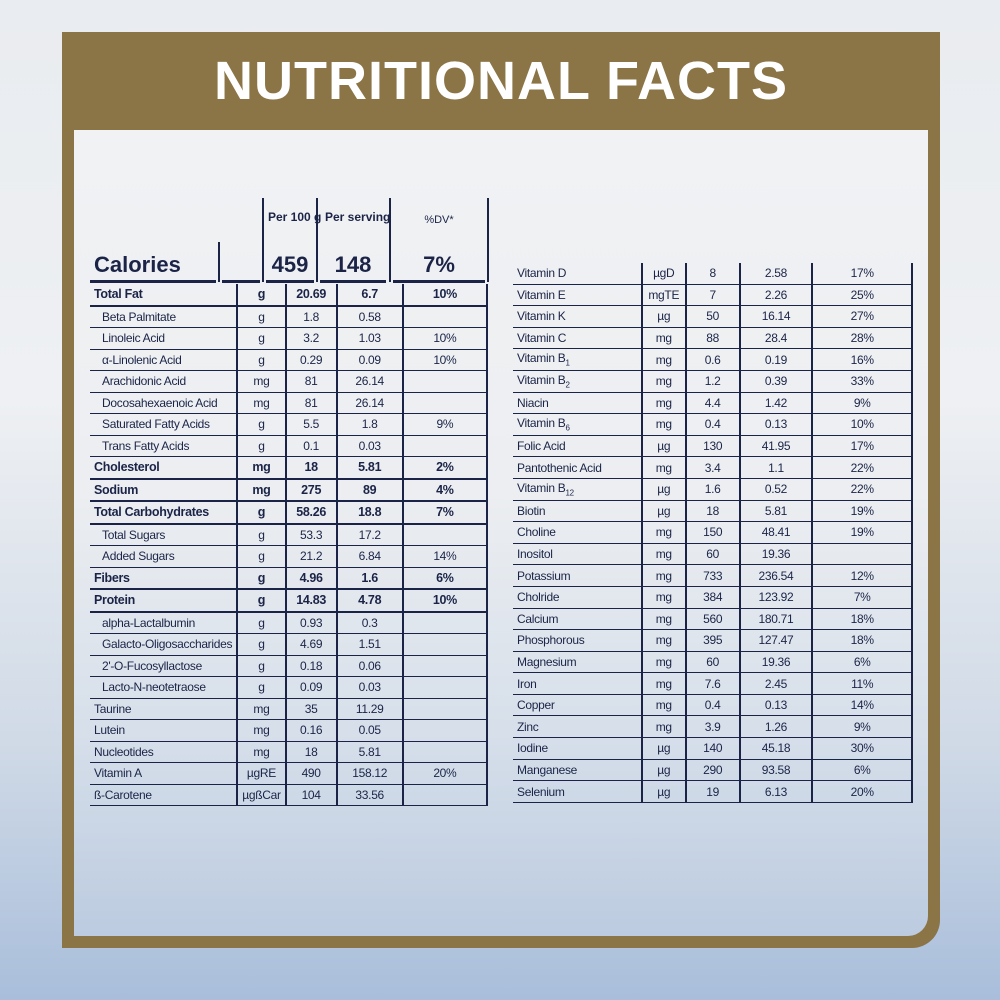 The width and height of the screenshot is (1000, 1000). What do you see at coordinates (164, 644) in the screenshot?
I see `nutrient-name: Galacto-Oligosaccharides` at bounding box center [164, 644].